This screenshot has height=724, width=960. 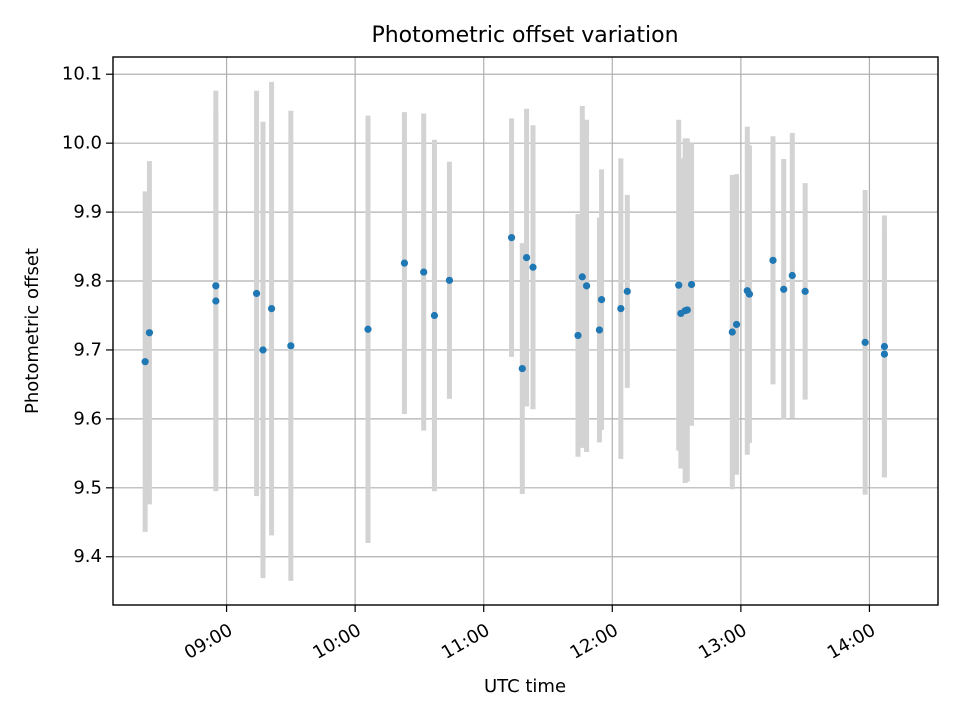 What do you see at coordinates (87, 315) in the screenshot?
I see `y-tick-layer: 9.4 9.5 9.6 9.7 9.8 9.9 10.0 10.1` at bounding box center [87, 315].